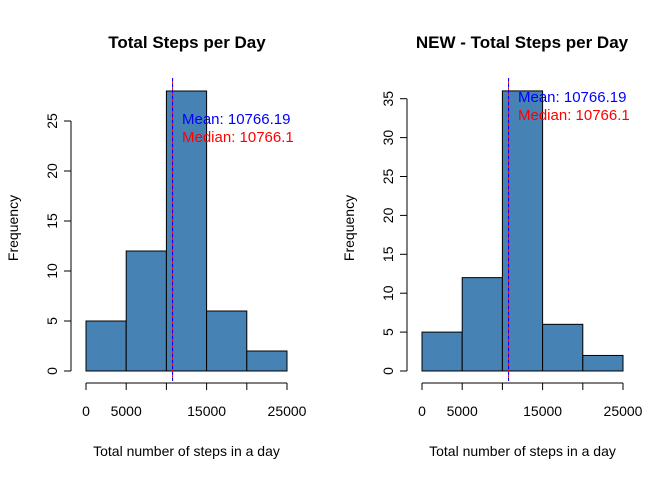 This screenshot has width=672, height=485. What do you see at coordinates (187, 42) in the screenshot?
I see `chart-title: Total Steps per Day` at bounding box center [187, 42].